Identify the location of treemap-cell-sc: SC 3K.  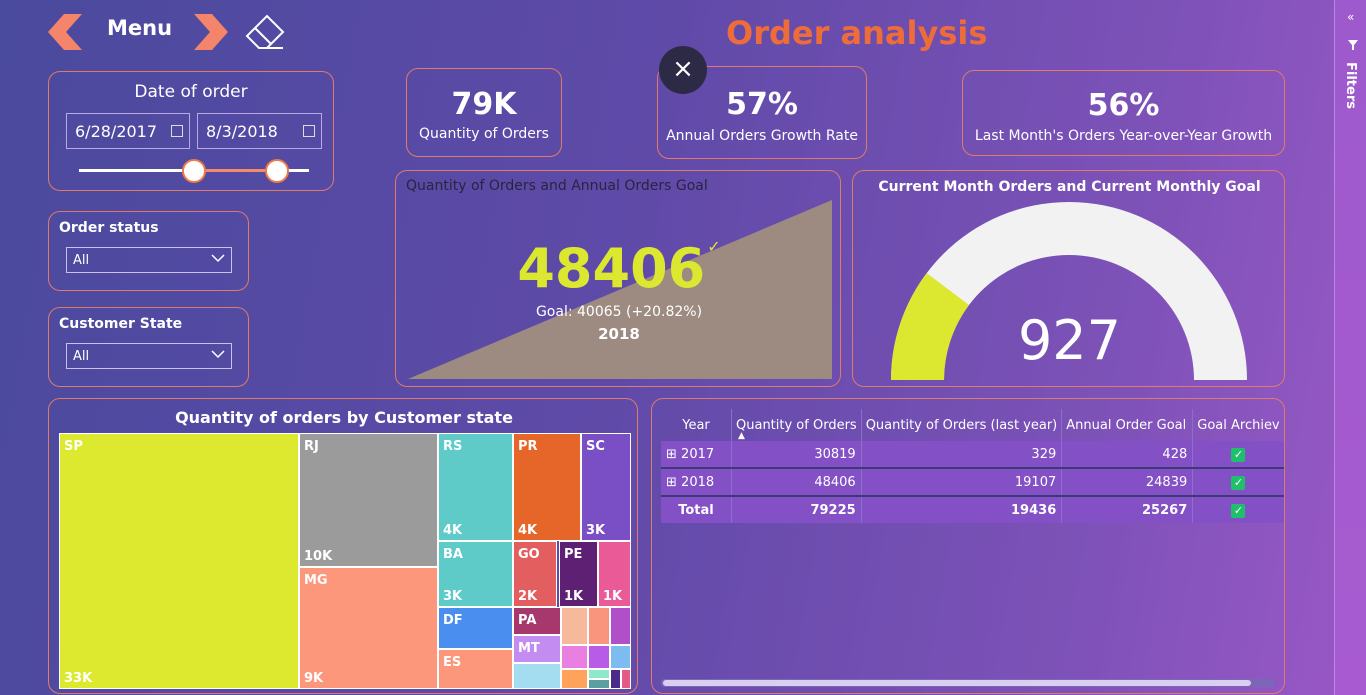
(606, 487).